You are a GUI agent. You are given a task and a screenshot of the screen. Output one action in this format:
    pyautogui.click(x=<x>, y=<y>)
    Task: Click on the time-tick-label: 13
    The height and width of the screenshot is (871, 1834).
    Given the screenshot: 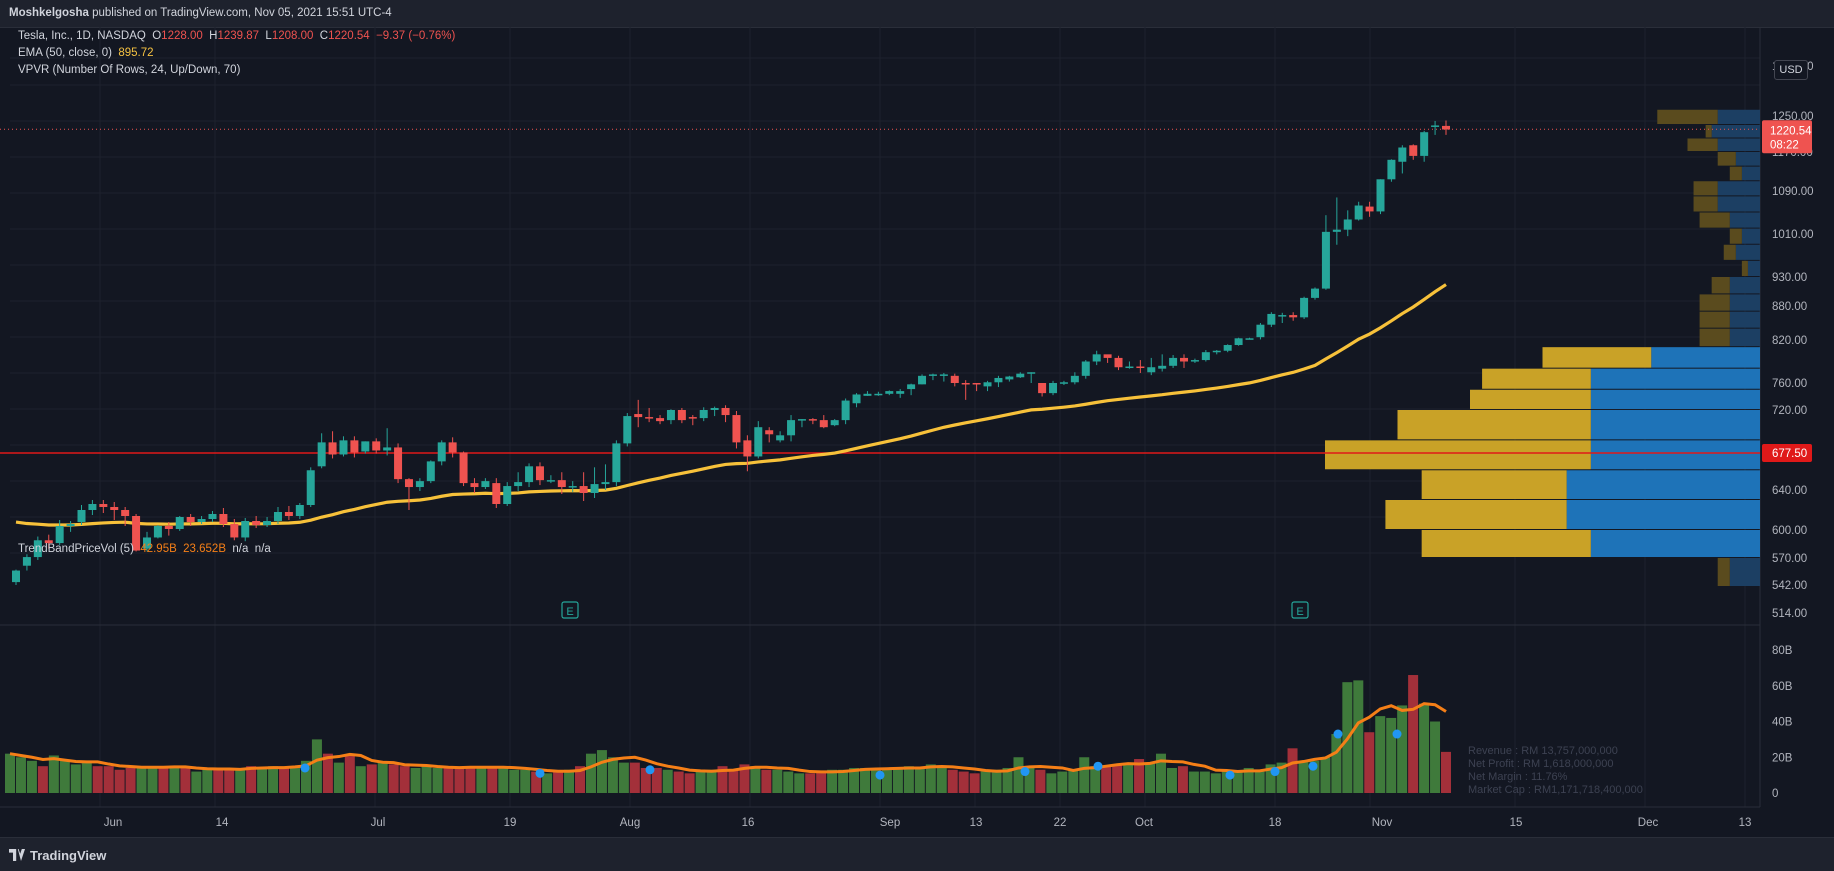 What is the action you would take?
    pyautogui.click(x=976, y=823)
    